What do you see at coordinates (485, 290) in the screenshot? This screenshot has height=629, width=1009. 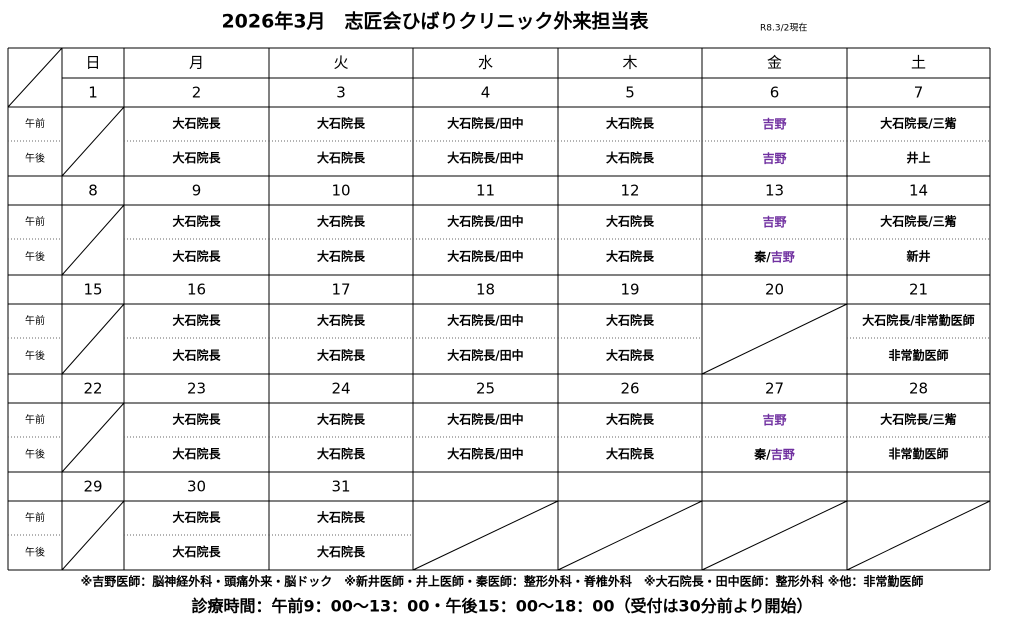 I see `date: 18` at bounding box center [485, 290].